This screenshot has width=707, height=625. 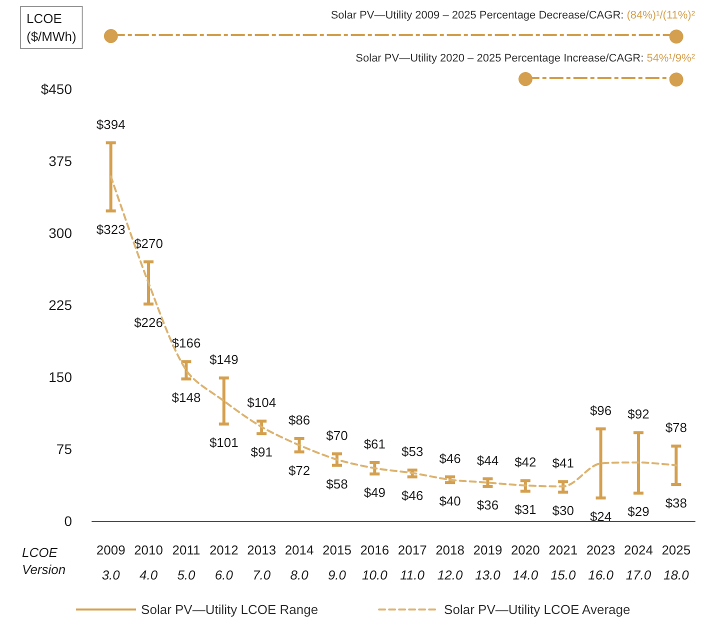 I want to click on annotation: $226, so click(x=148, y=322).